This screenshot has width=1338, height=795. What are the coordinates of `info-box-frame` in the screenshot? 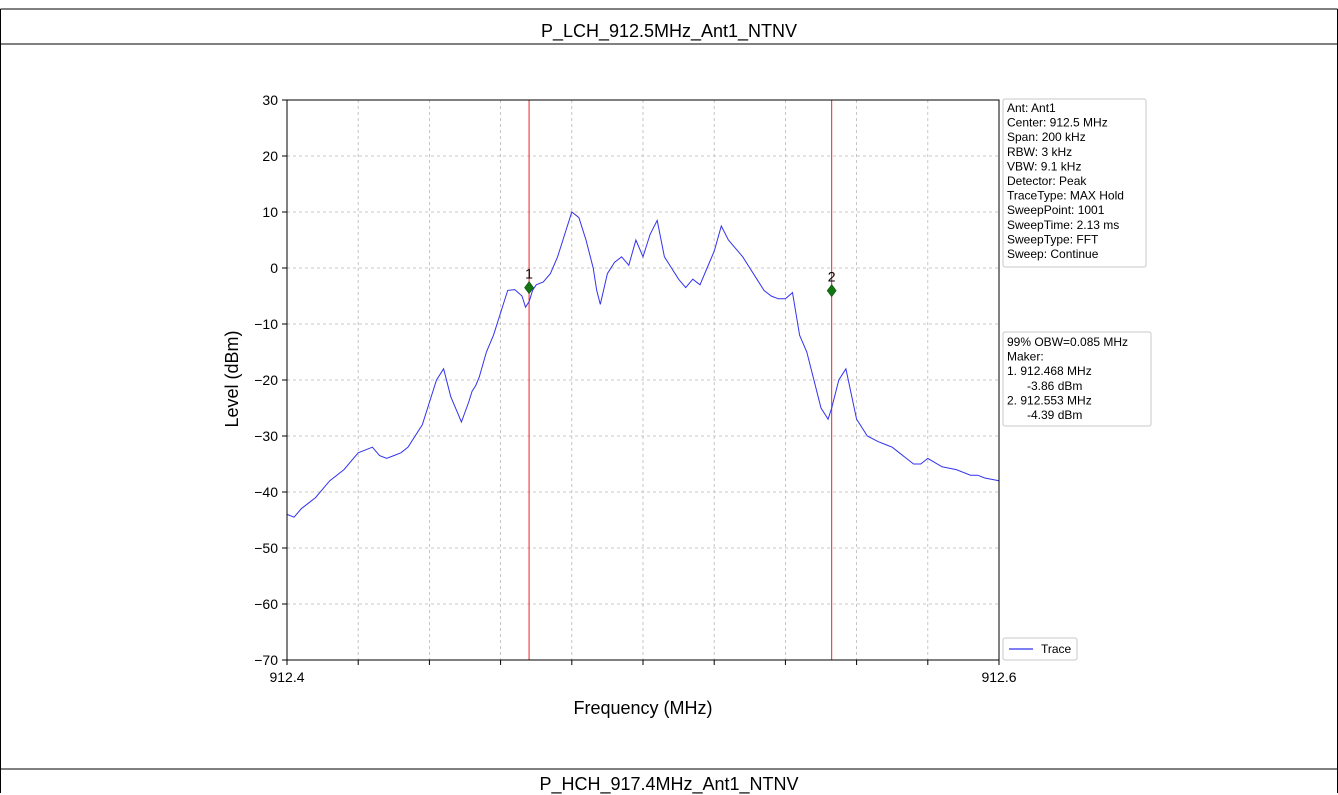 It's located at (1074, 183).